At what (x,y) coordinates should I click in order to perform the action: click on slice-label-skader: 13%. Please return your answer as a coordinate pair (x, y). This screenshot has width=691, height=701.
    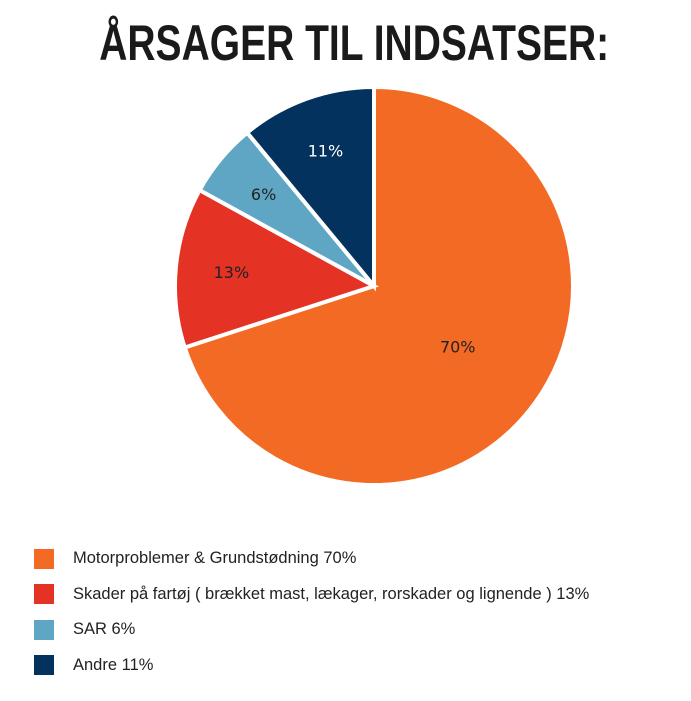
    Looking at the image, I should click on (232, 272).